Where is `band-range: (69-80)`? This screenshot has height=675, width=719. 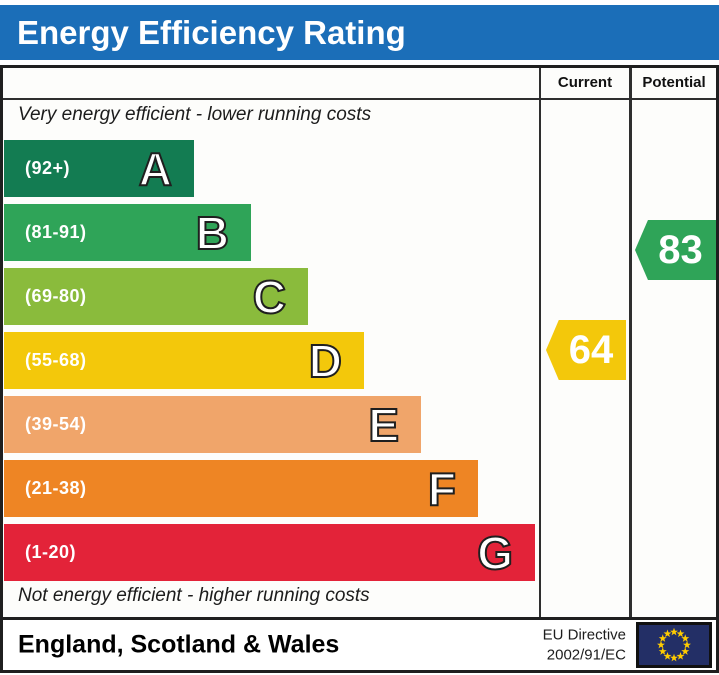 band-range: (69-80) is located at coordinates (56, 296).